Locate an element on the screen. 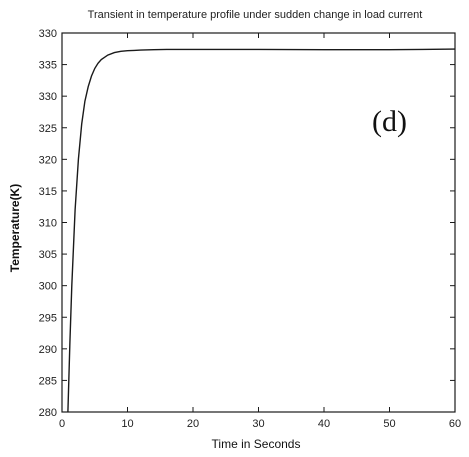 The height and width of the screenshot is (457, 469). y-tick-label: 295 is located at coordinates (48, 318).